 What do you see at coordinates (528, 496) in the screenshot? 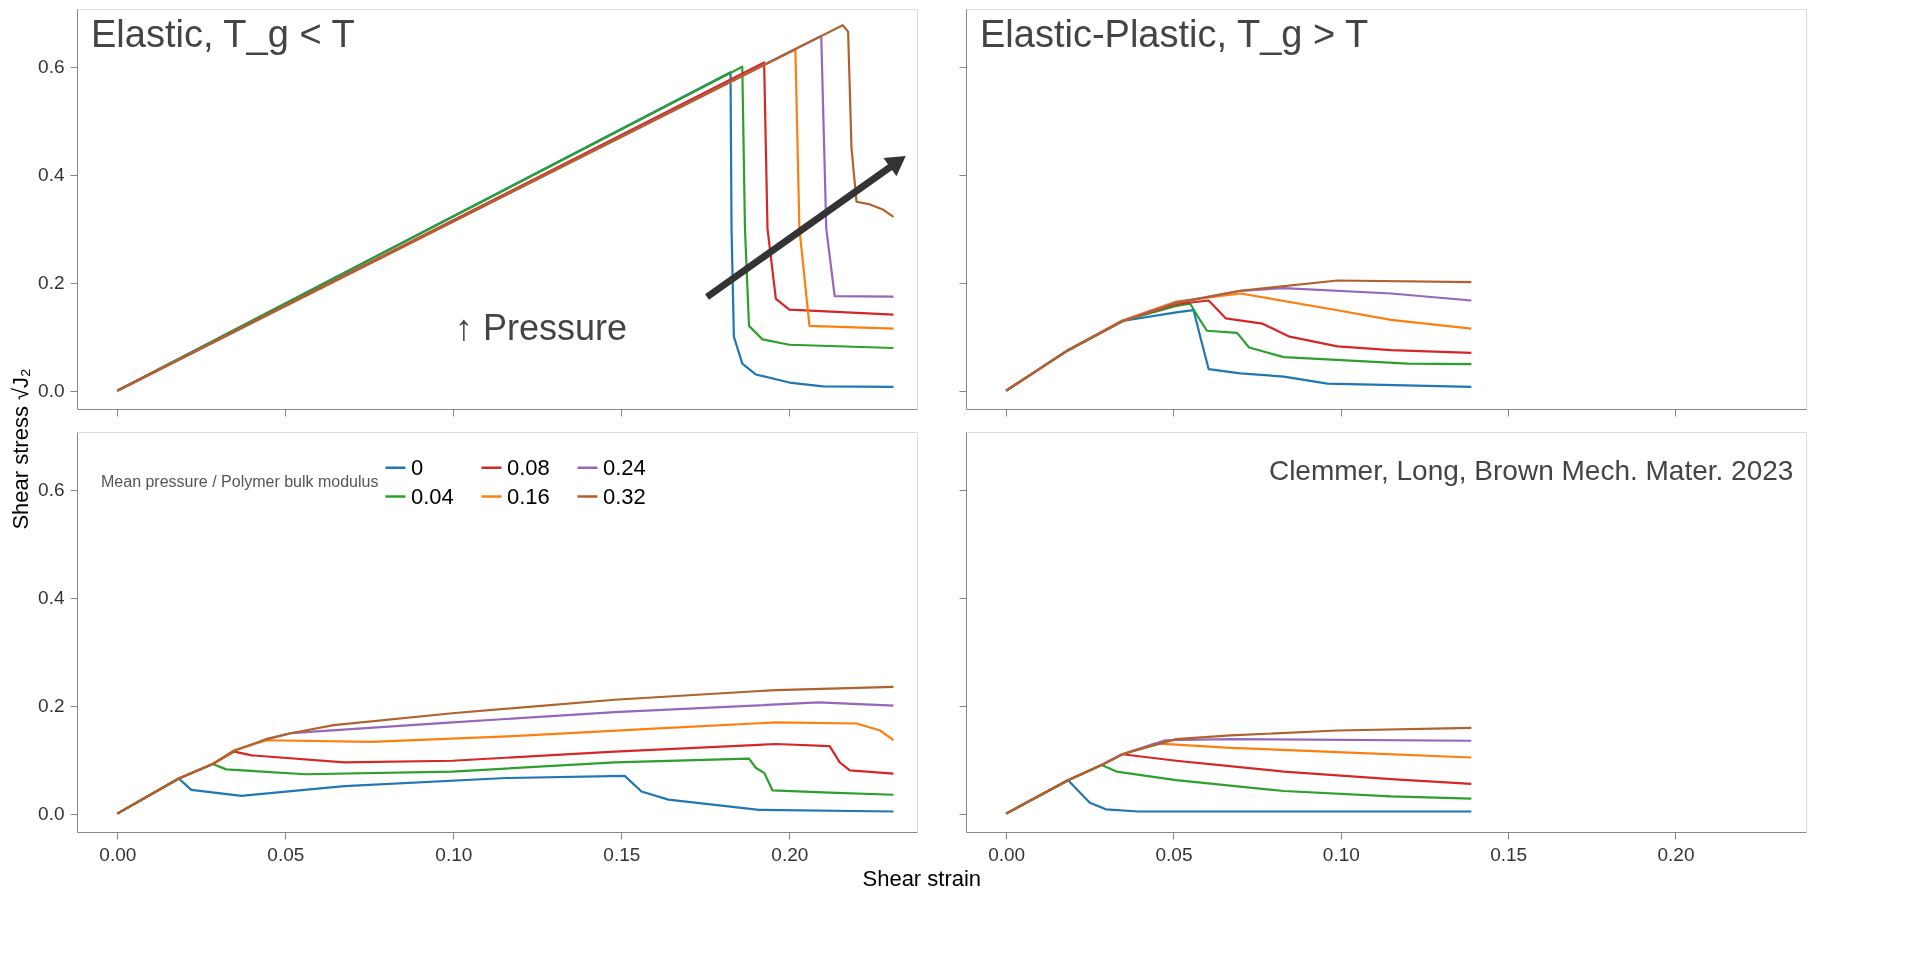
I see `legend-label: 0.16` at bounding box center [528, 496].